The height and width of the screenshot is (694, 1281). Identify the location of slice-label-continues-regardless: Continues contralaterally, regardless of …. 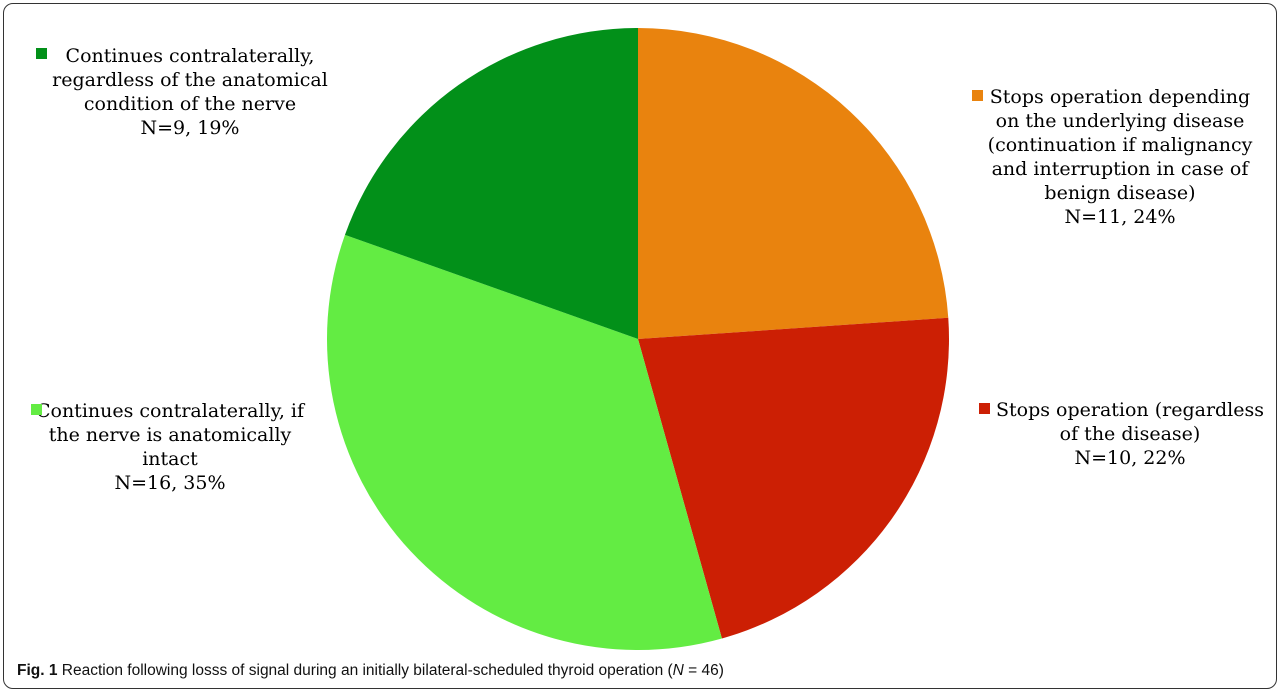
(190, 92).